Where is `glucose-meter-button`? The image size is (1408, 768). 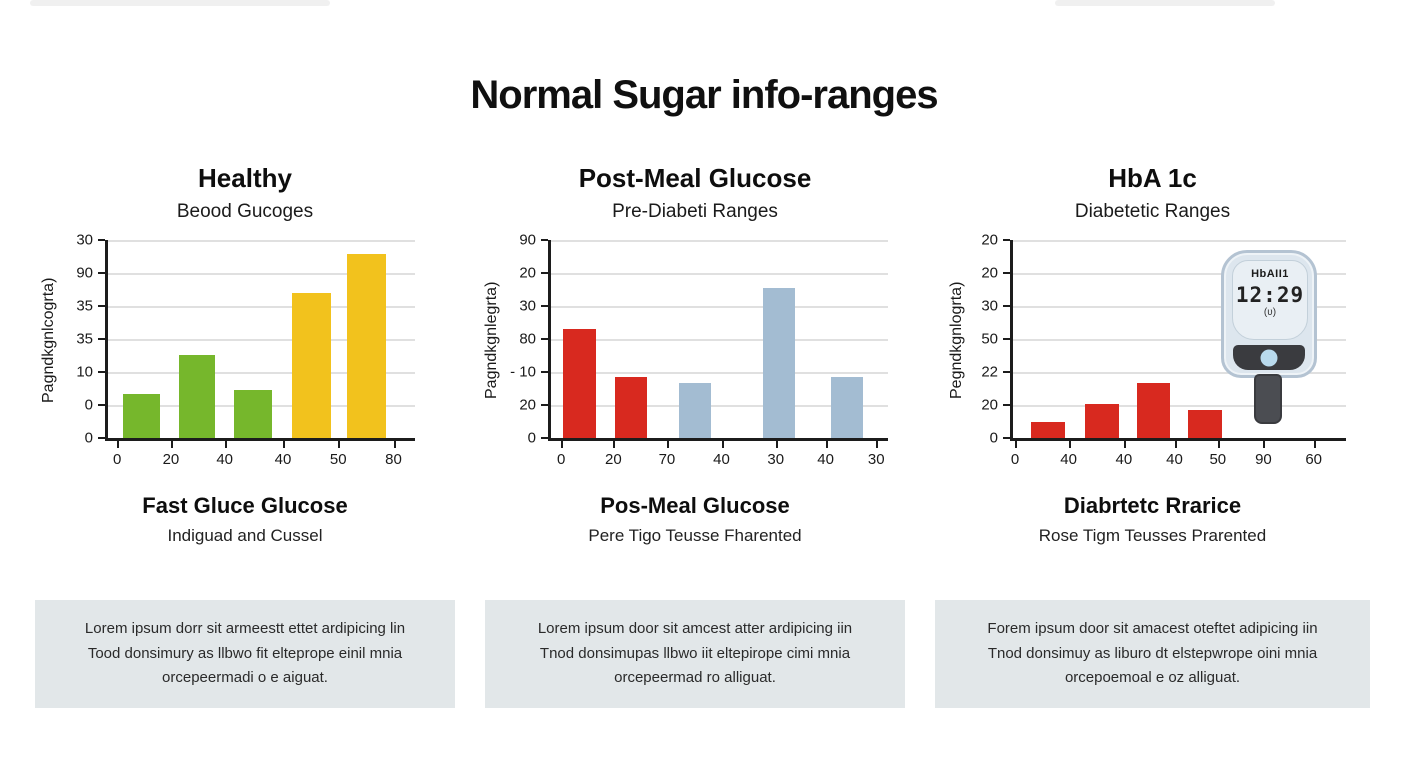 glucose-meter-button is located at coordinates (1269, 357).